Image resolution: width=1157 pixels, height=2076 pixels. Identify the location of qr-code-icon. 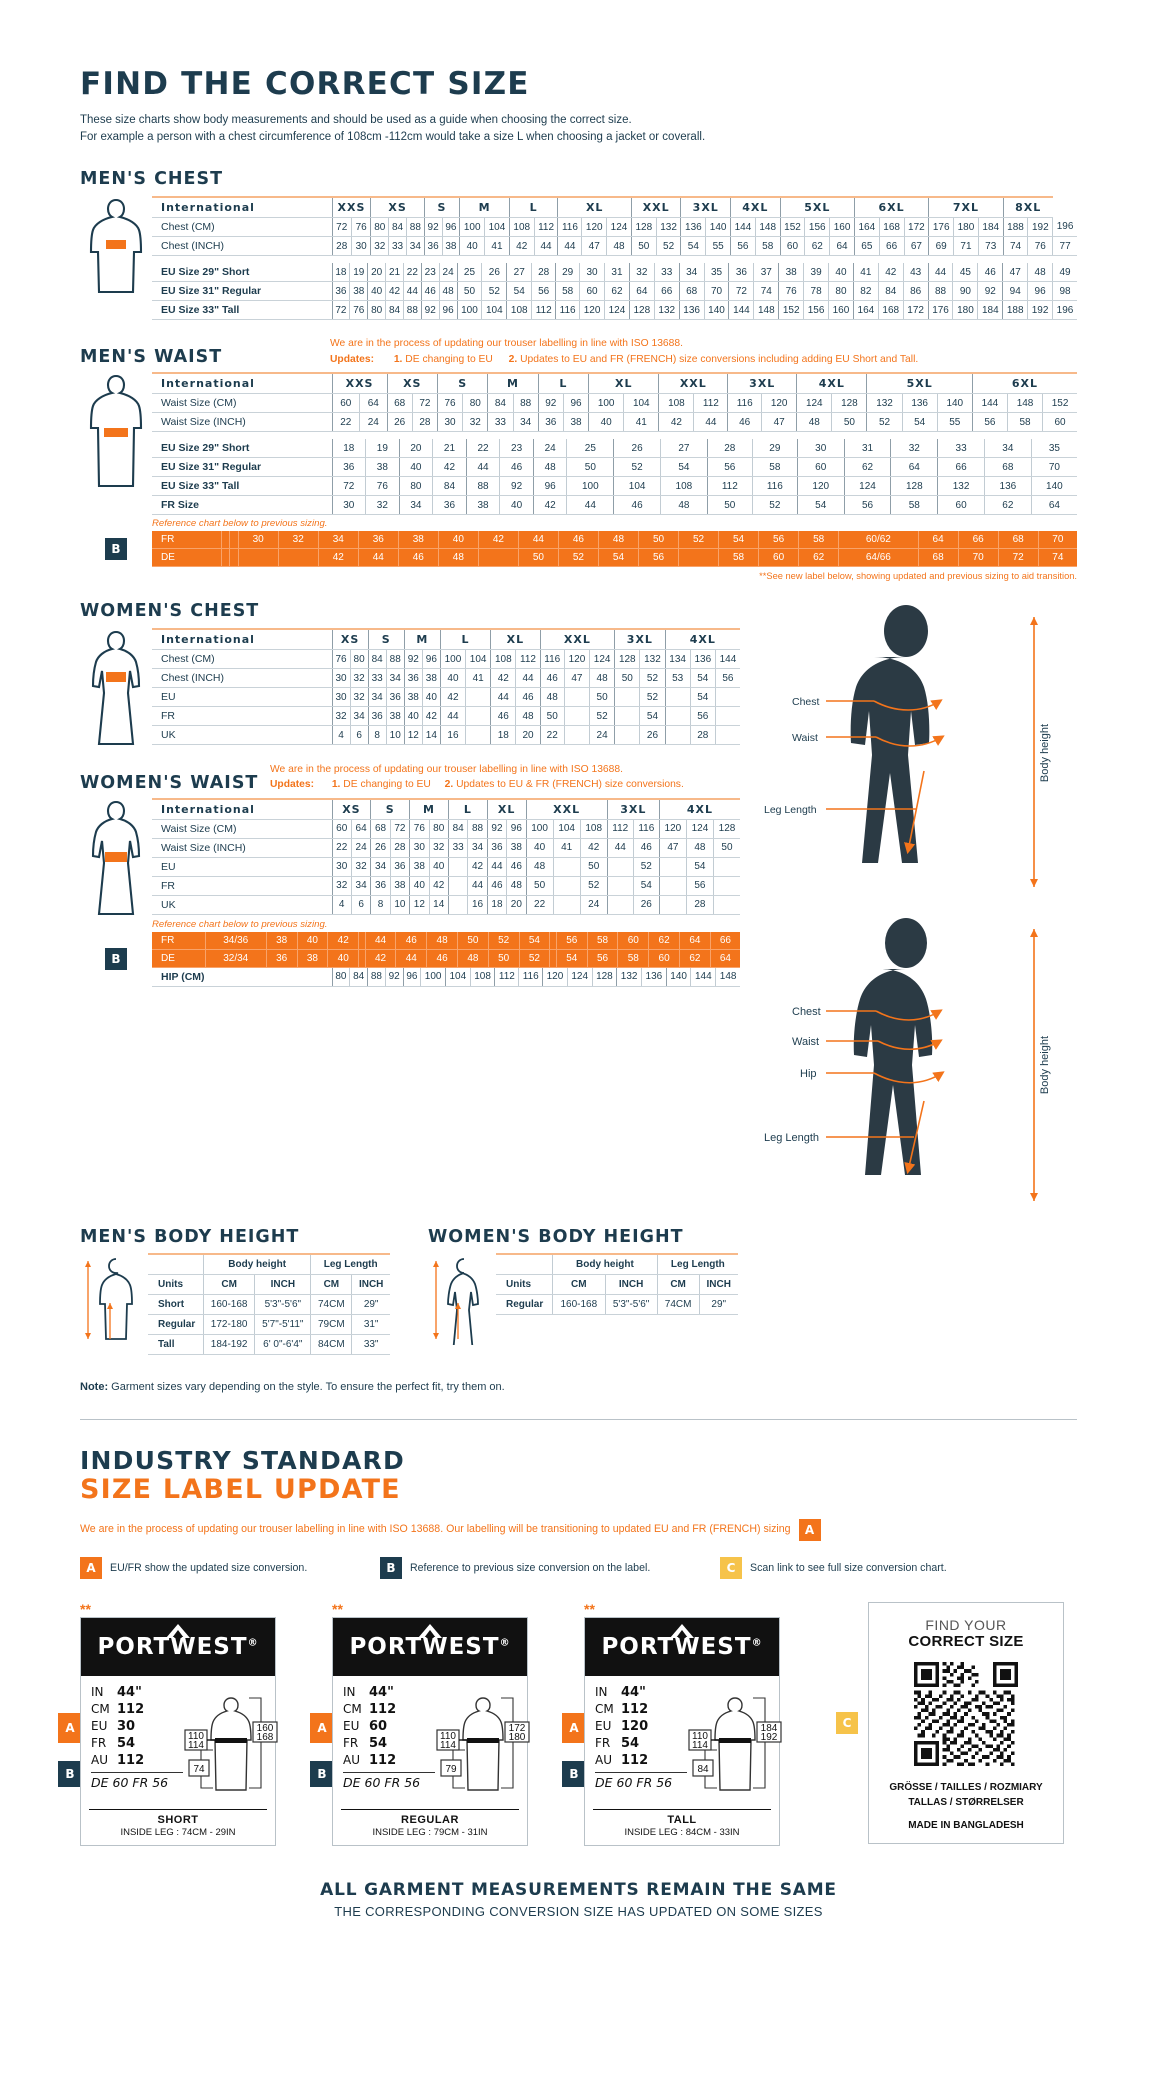
(966, 1714).